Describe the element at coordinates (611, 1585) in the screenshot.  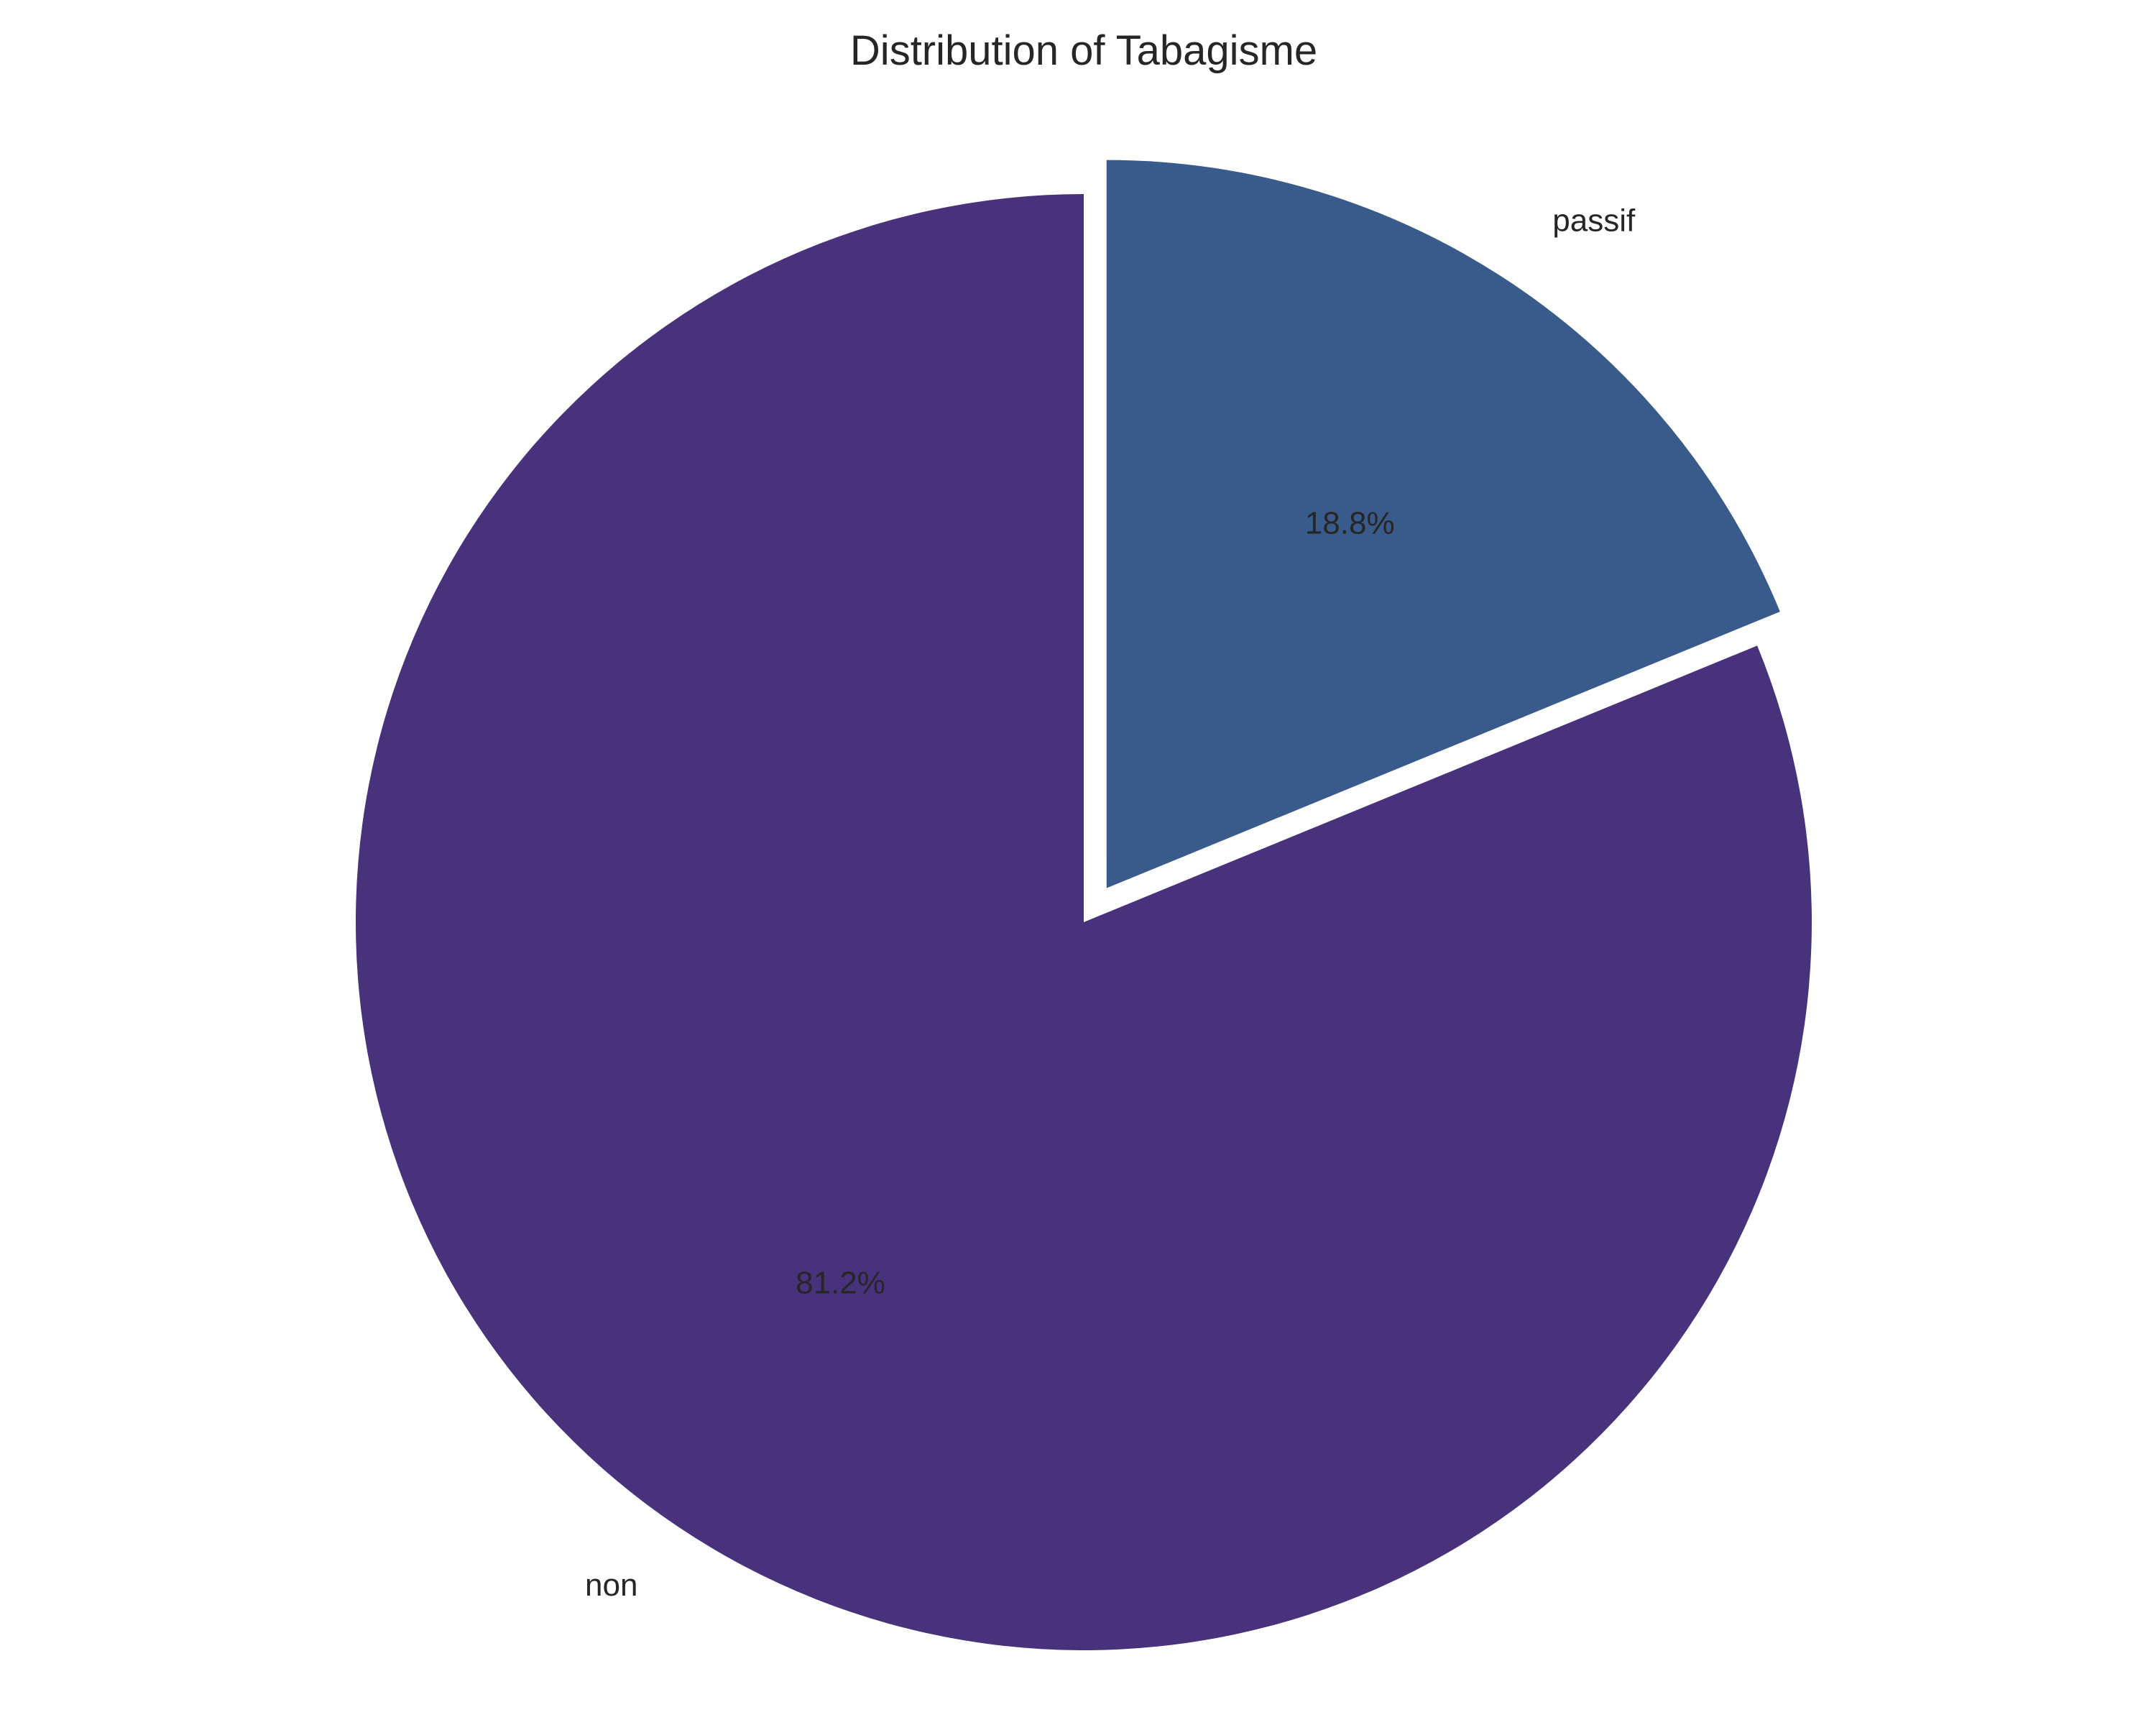
I see `slice-label-non: non` at that location.